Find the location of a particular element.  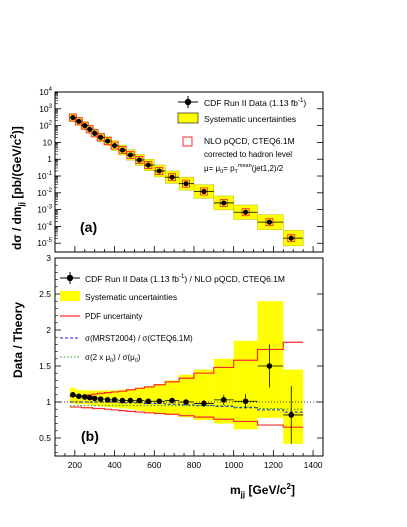

bottom-data-points is located at coordinates (186, 394).